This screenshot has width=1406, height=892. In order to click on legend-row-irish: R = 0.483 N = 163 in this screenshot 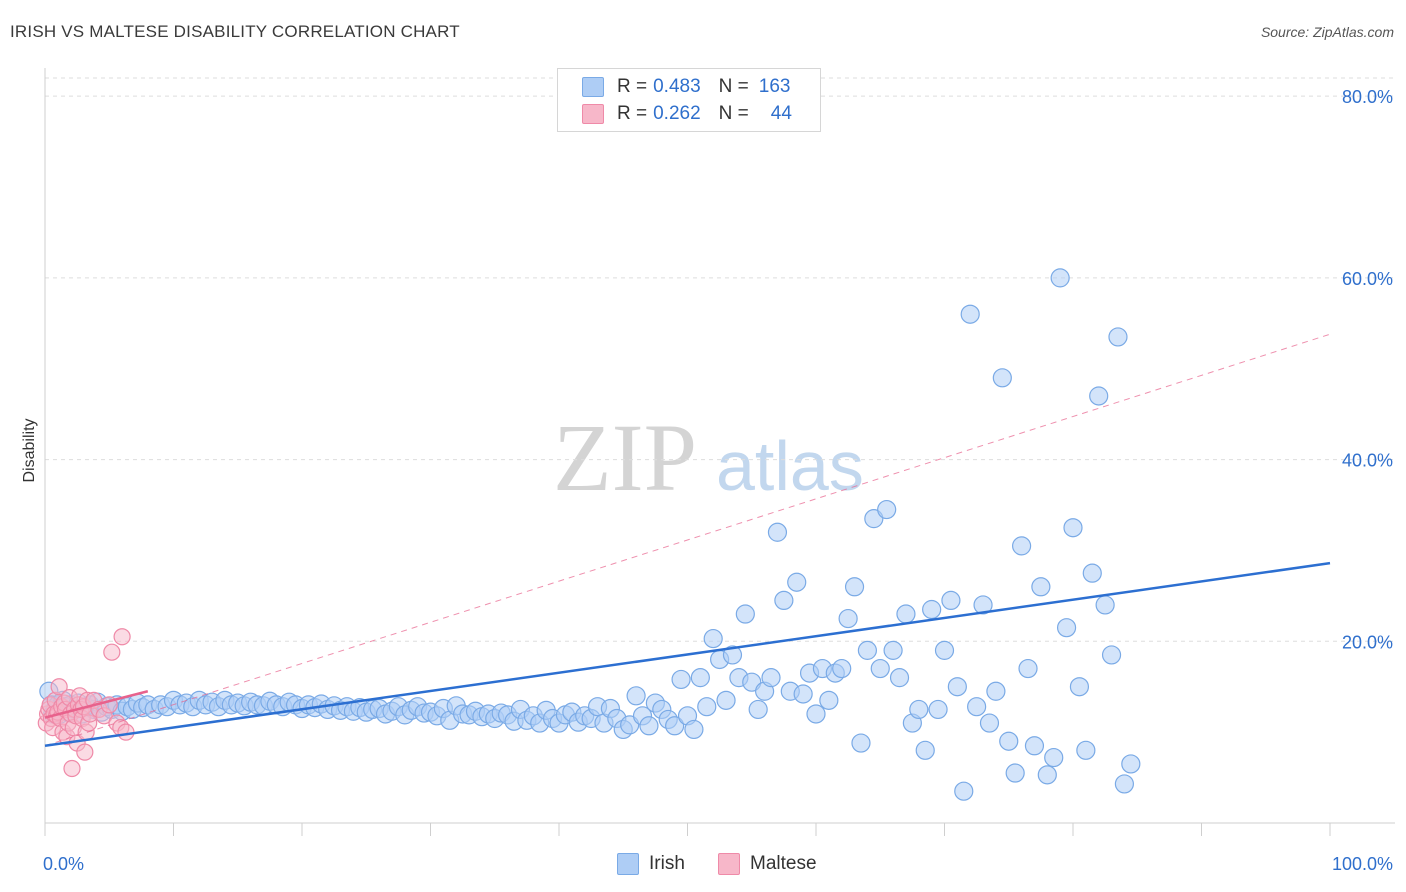, I will do `click(686, 87)`.